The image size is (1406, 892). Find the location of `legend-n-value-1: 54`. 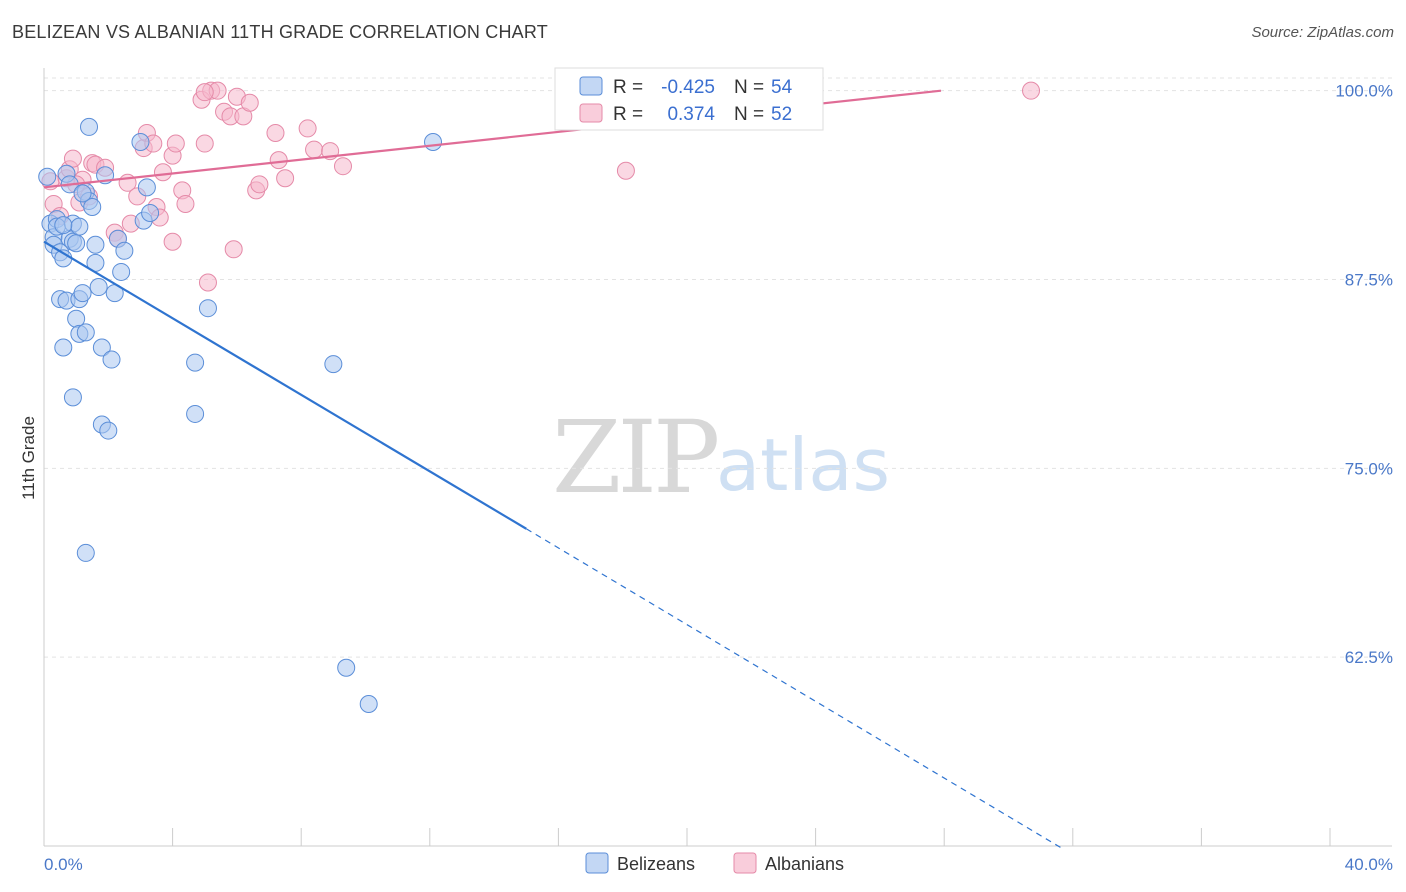

legend-n-value-1: 54 is located at coordinates (782, 87).